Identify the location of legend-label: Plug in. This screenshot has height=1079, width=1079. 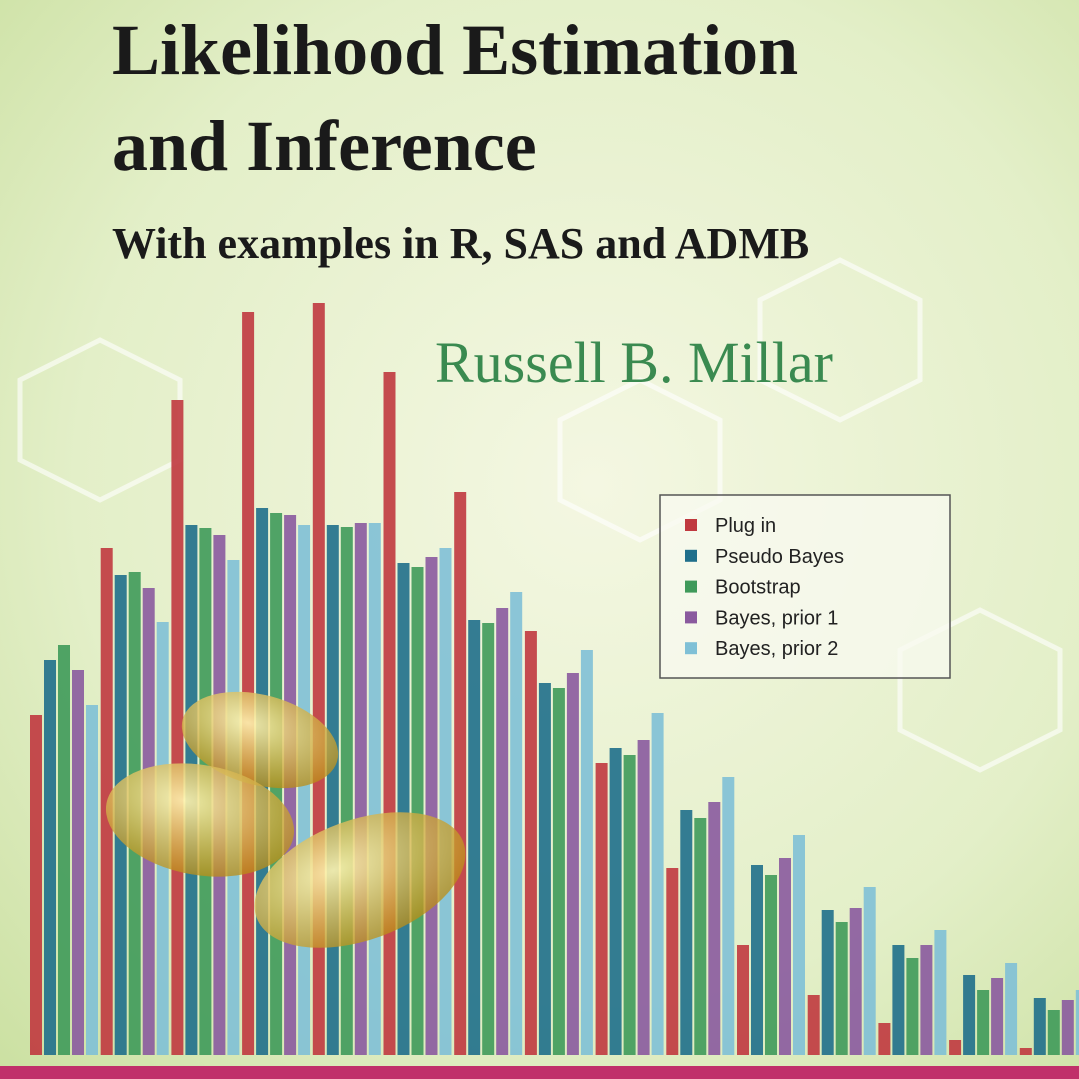
(745, 526).